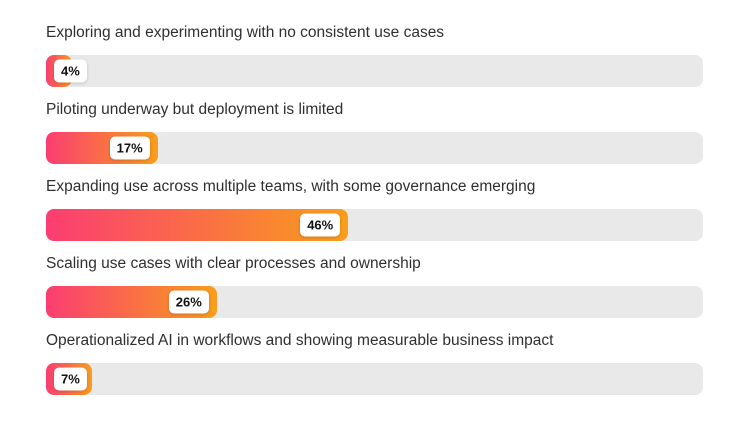 The height and width of the screenshot is (422, 750). Describe the element at coordinates (374, 379) in the screenshot. I see `bar-track: 7%` at that location.